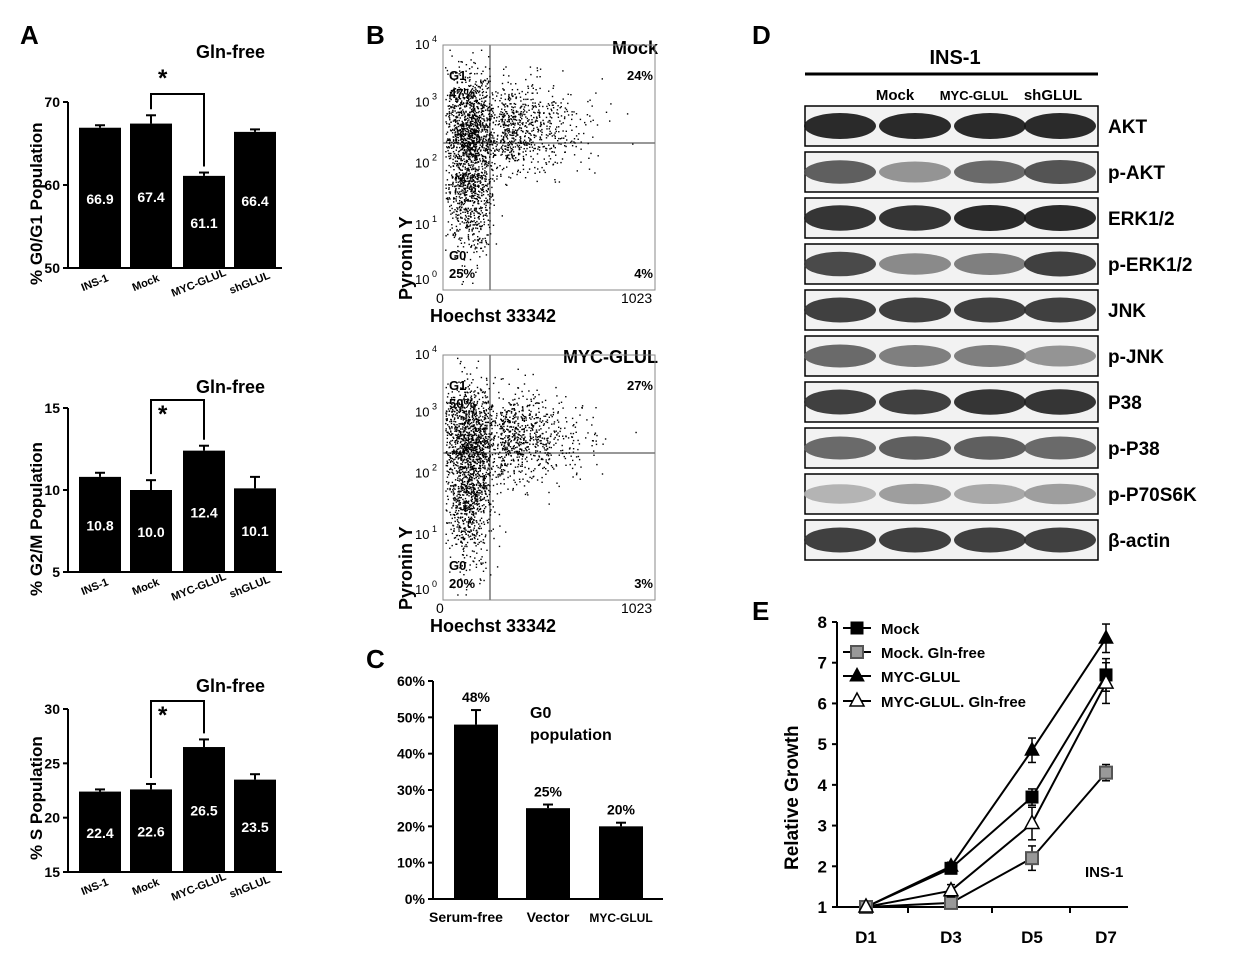  Describe the element at coordinates (146, 486) in the screenshot. I see `panel-a2: Gln-free % G2/M Population *` at that location.